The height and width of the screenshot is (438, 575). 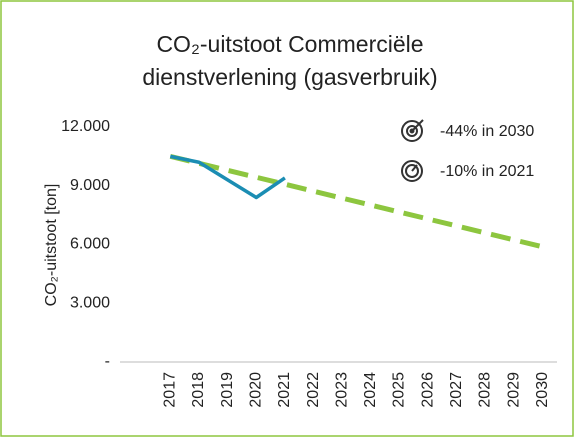 What do you see at coordinates (485, 390) in the screenshot?
I see `x-tick-label: 2028` at bounding box center [485, 390].